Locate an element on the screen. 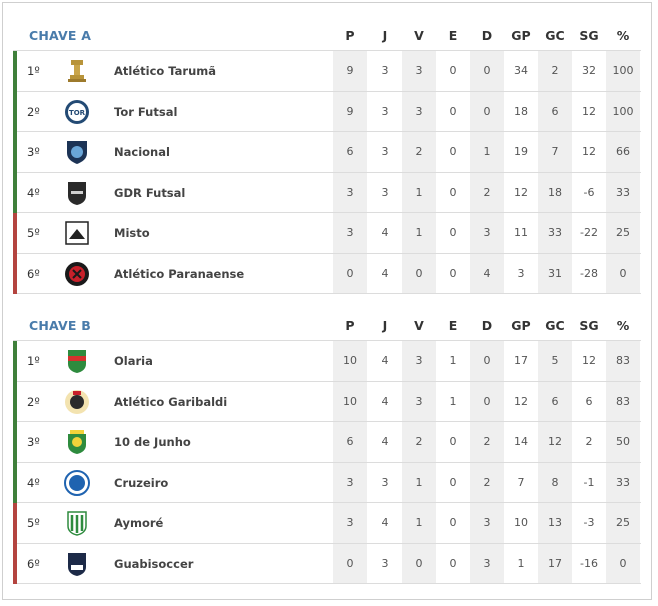 The image size is (658, 606). team-name: Guabisoccer is located at coordinates (154, 563).